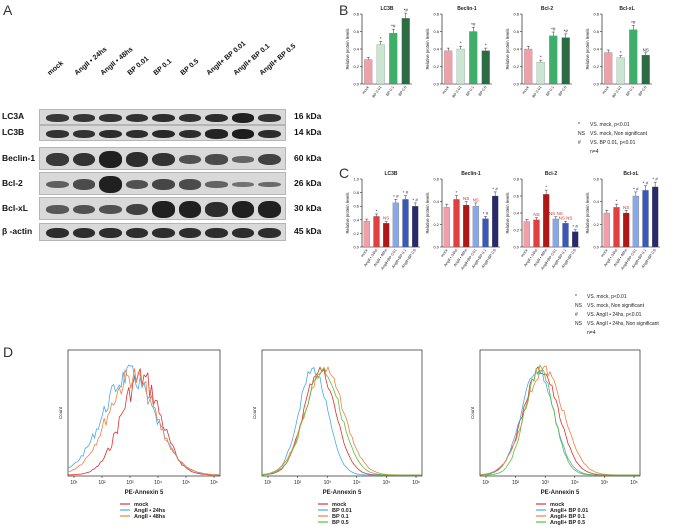 The image size is (685, 532). I want to click on panel-a-letter: A, so click(8, 10).